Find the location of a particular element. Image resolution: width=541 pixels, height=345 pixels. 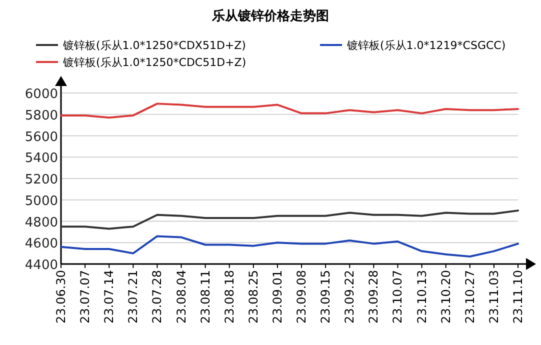

y-tick-label: 5000 is located at coordinates (41, 201).